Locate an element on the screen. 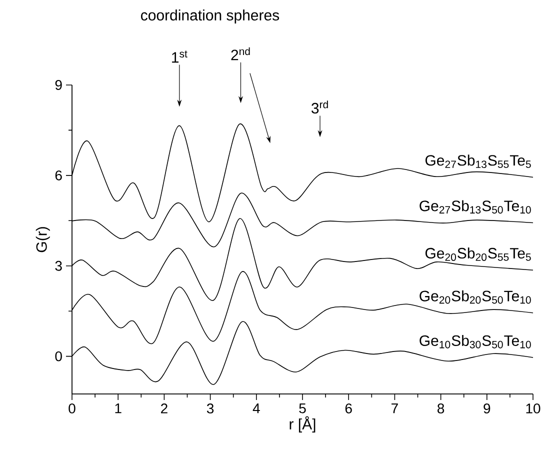  series-label: Ge$_{20}$Sb$_{20}$S$_{55}$Te$_{5}$ is located at coordinates (478, 254).